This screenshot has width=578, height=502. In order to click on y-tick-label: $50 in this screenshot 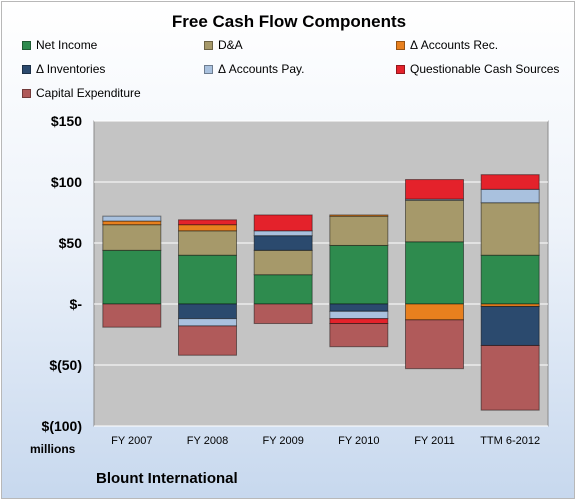, I will do `click(71, 243)`.